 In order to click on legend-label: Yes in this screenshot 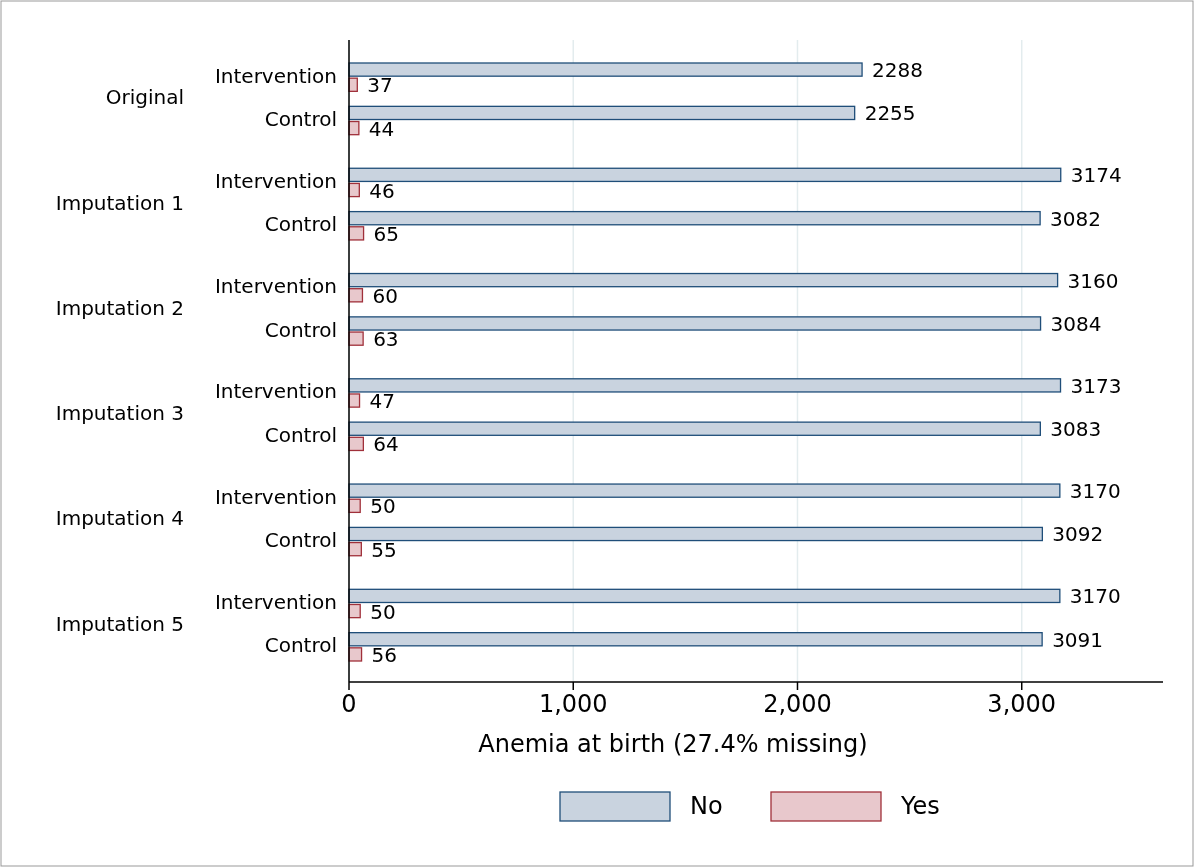, I will do `click(920, 806)`.